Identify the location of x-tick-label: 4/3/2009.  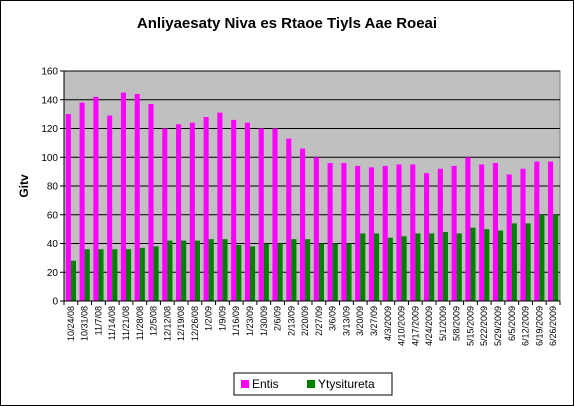
(388, 323).